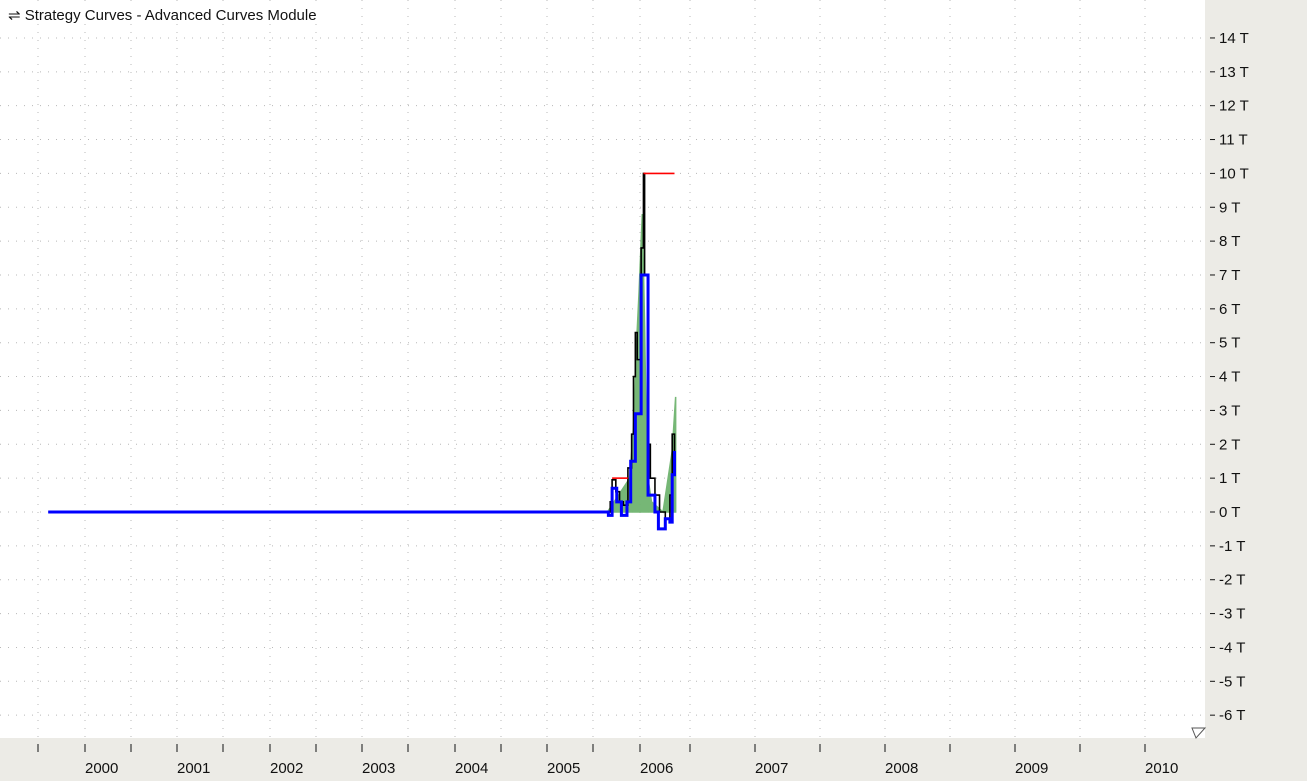 This screenshot has height=781, width=1307. I want to click on y-tick-label: 10 T, so click(1234, 173).